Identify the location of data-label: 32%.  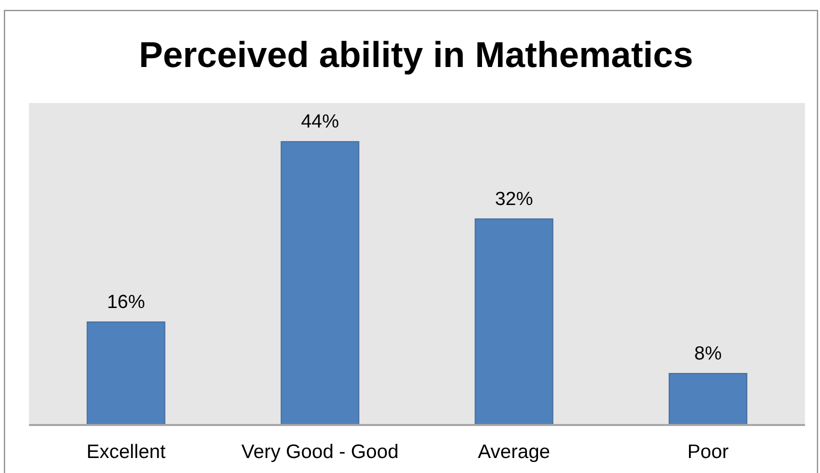
(514, 199).